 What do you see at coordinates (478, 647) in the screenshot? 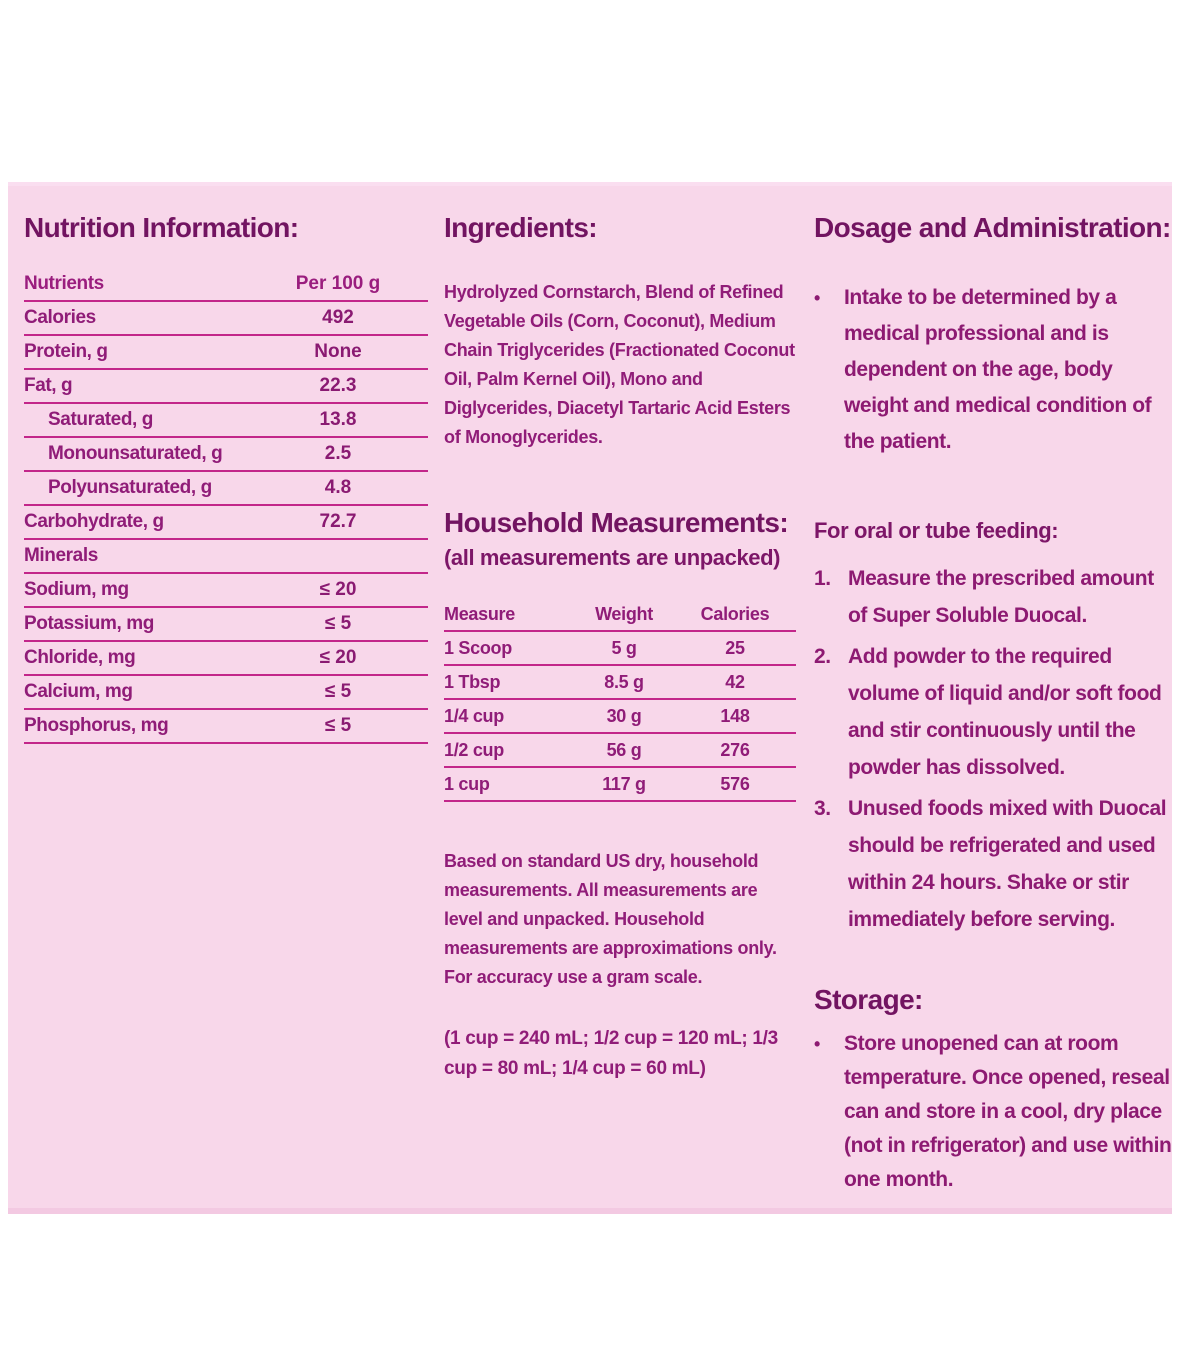
I see `measure-value: 1 Scoop` at bounding box center [478, 647].